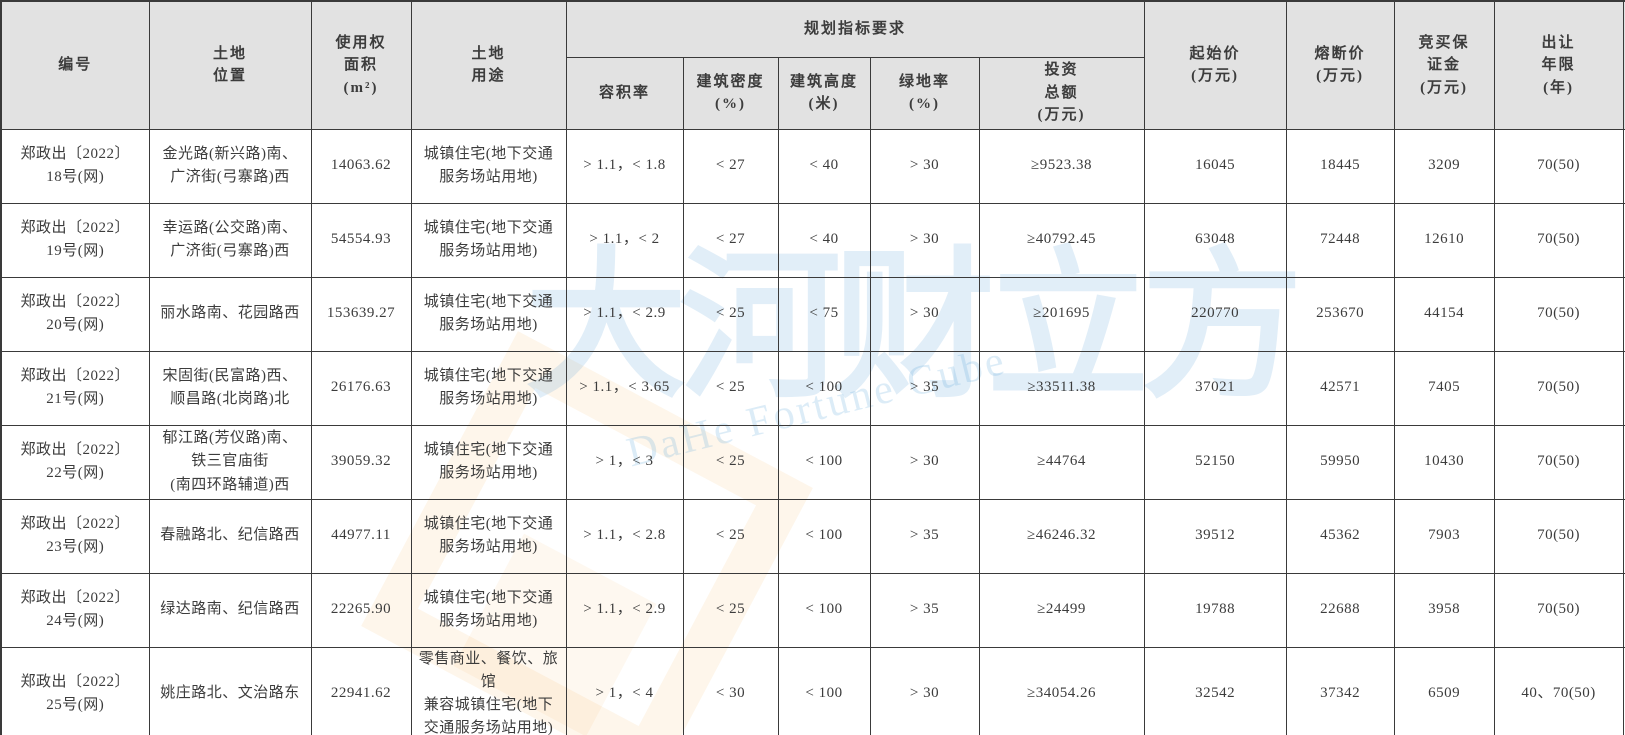  What do you see at coordinates (730, 93) in the screenshot?
I see `header-density: 建筑密度 (%)` at bounding box center [730, 93].